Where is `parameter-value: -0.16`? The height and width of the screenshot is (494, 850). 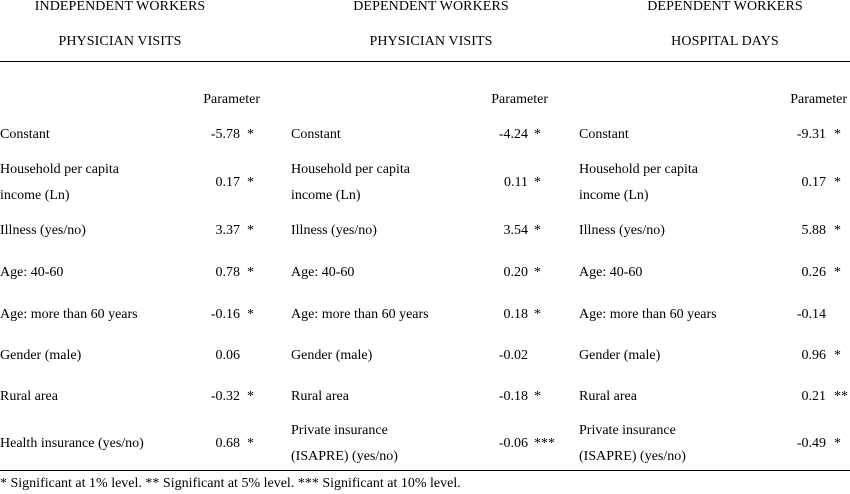
parameter-value: -0.16 is located at coordinates (225, 314).